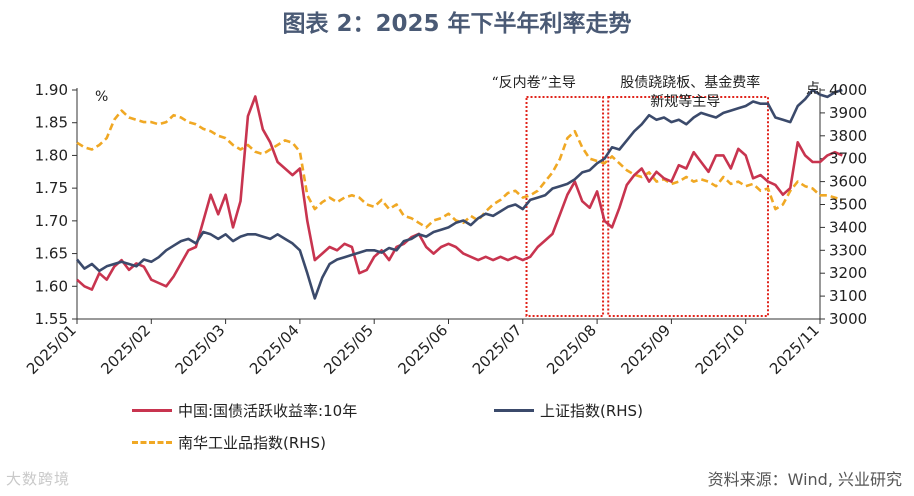 This screenshot has height=496, width=914. Describe the element at coordinates (51, 155) in the screenshot. I see `left-tick-label: 1.80` at that location.